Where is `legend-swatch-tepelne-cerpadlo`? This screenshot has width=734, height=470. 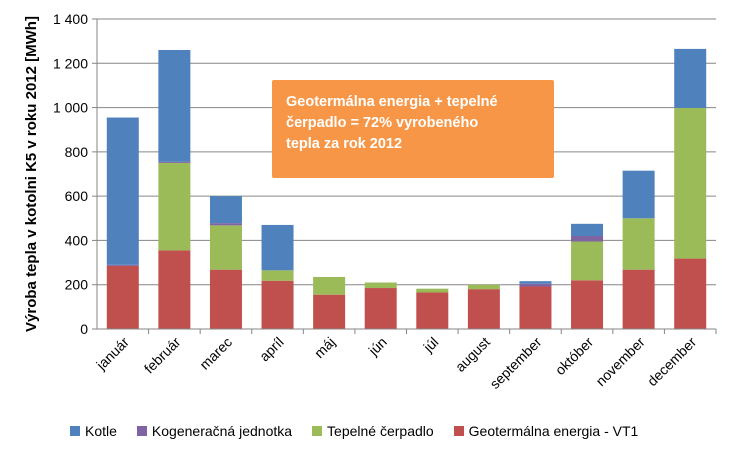
legend-swatch-tepelne-cerpadlo is located at coordinates (317, 431).